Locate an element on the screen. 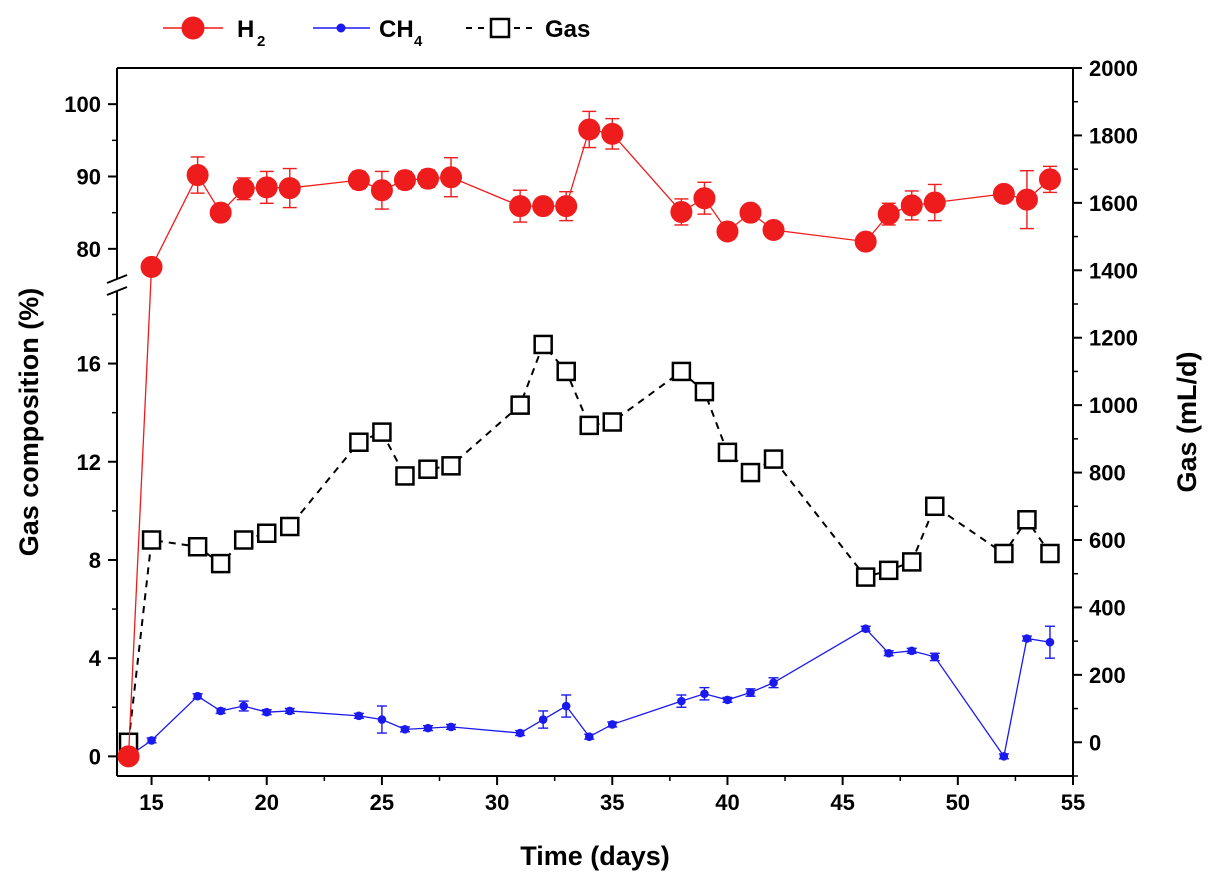 This screenshot has width=1213, height=875. x-tick-label: 25 is located at coordinates (382, 802).